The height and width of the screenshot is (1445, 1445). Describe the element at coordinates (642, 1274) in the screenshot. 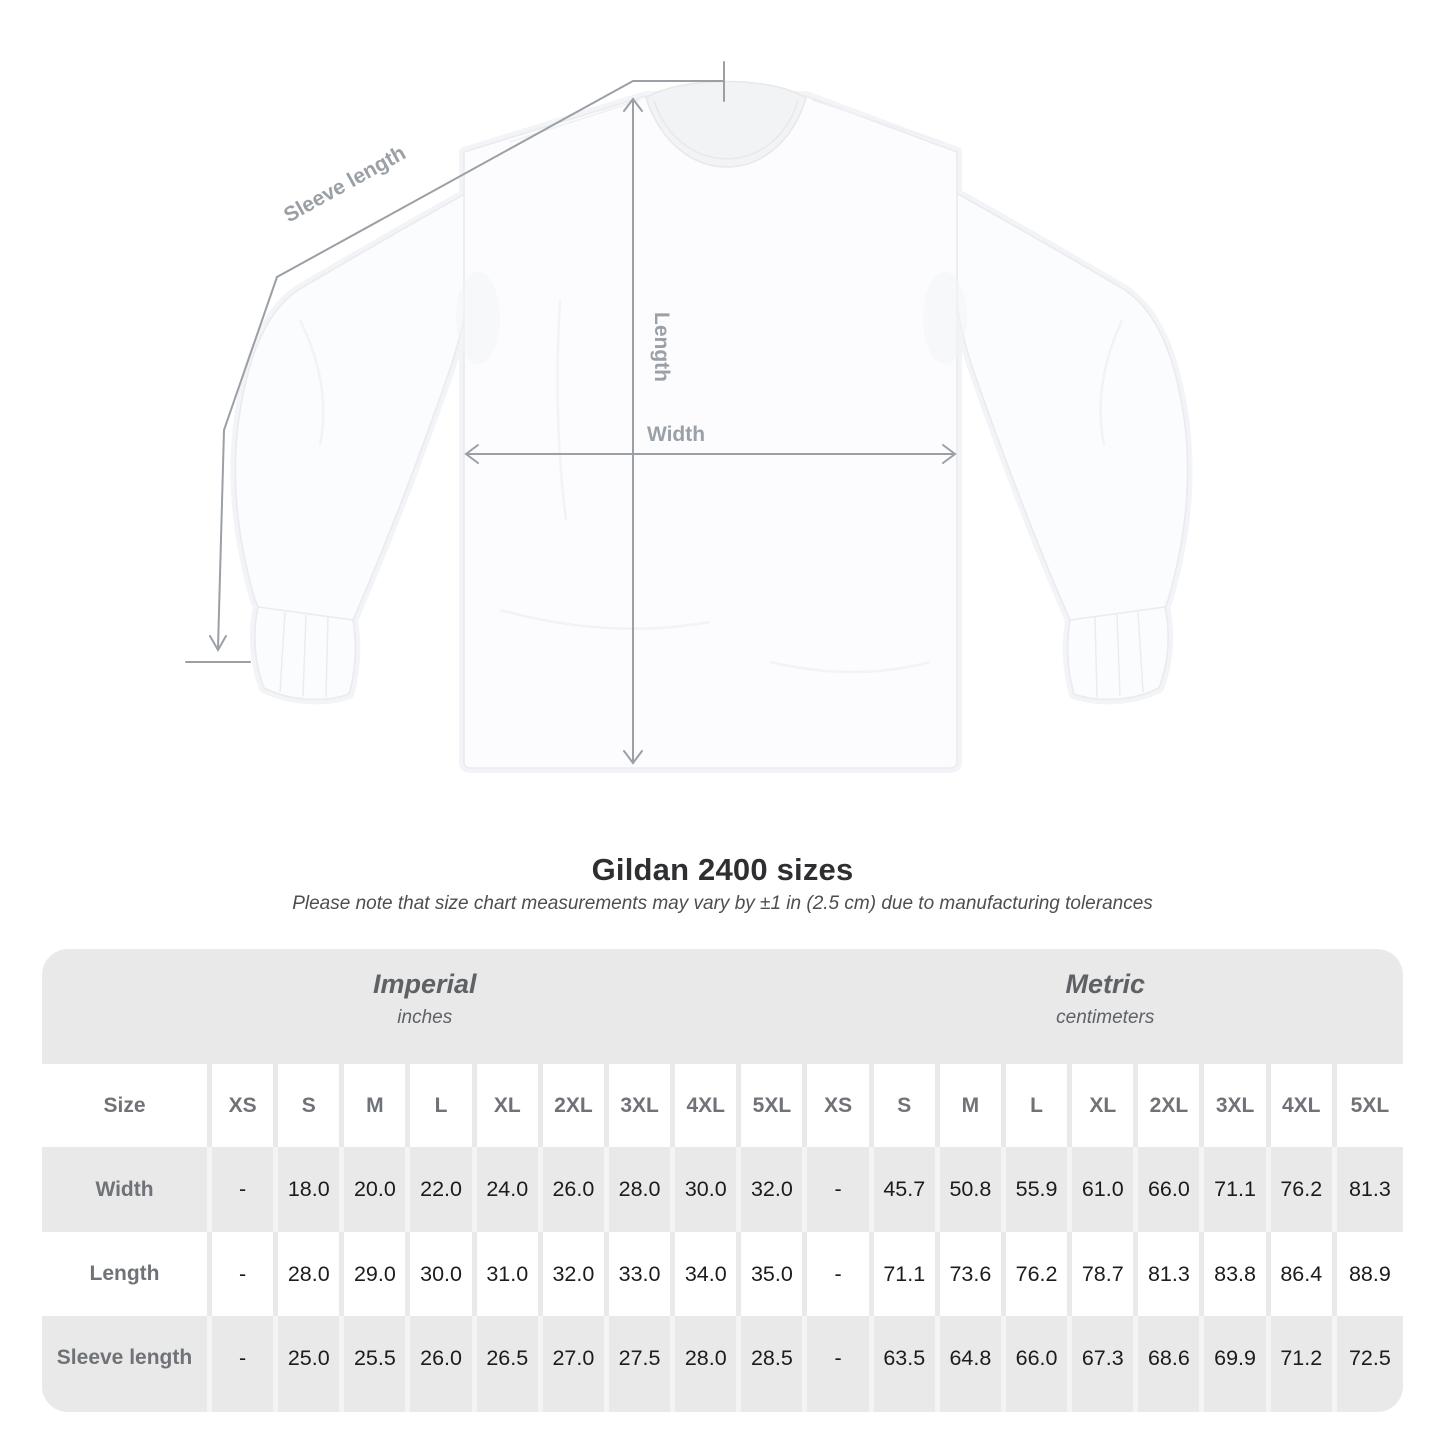

I see `value-cell: 33.0` at that location.